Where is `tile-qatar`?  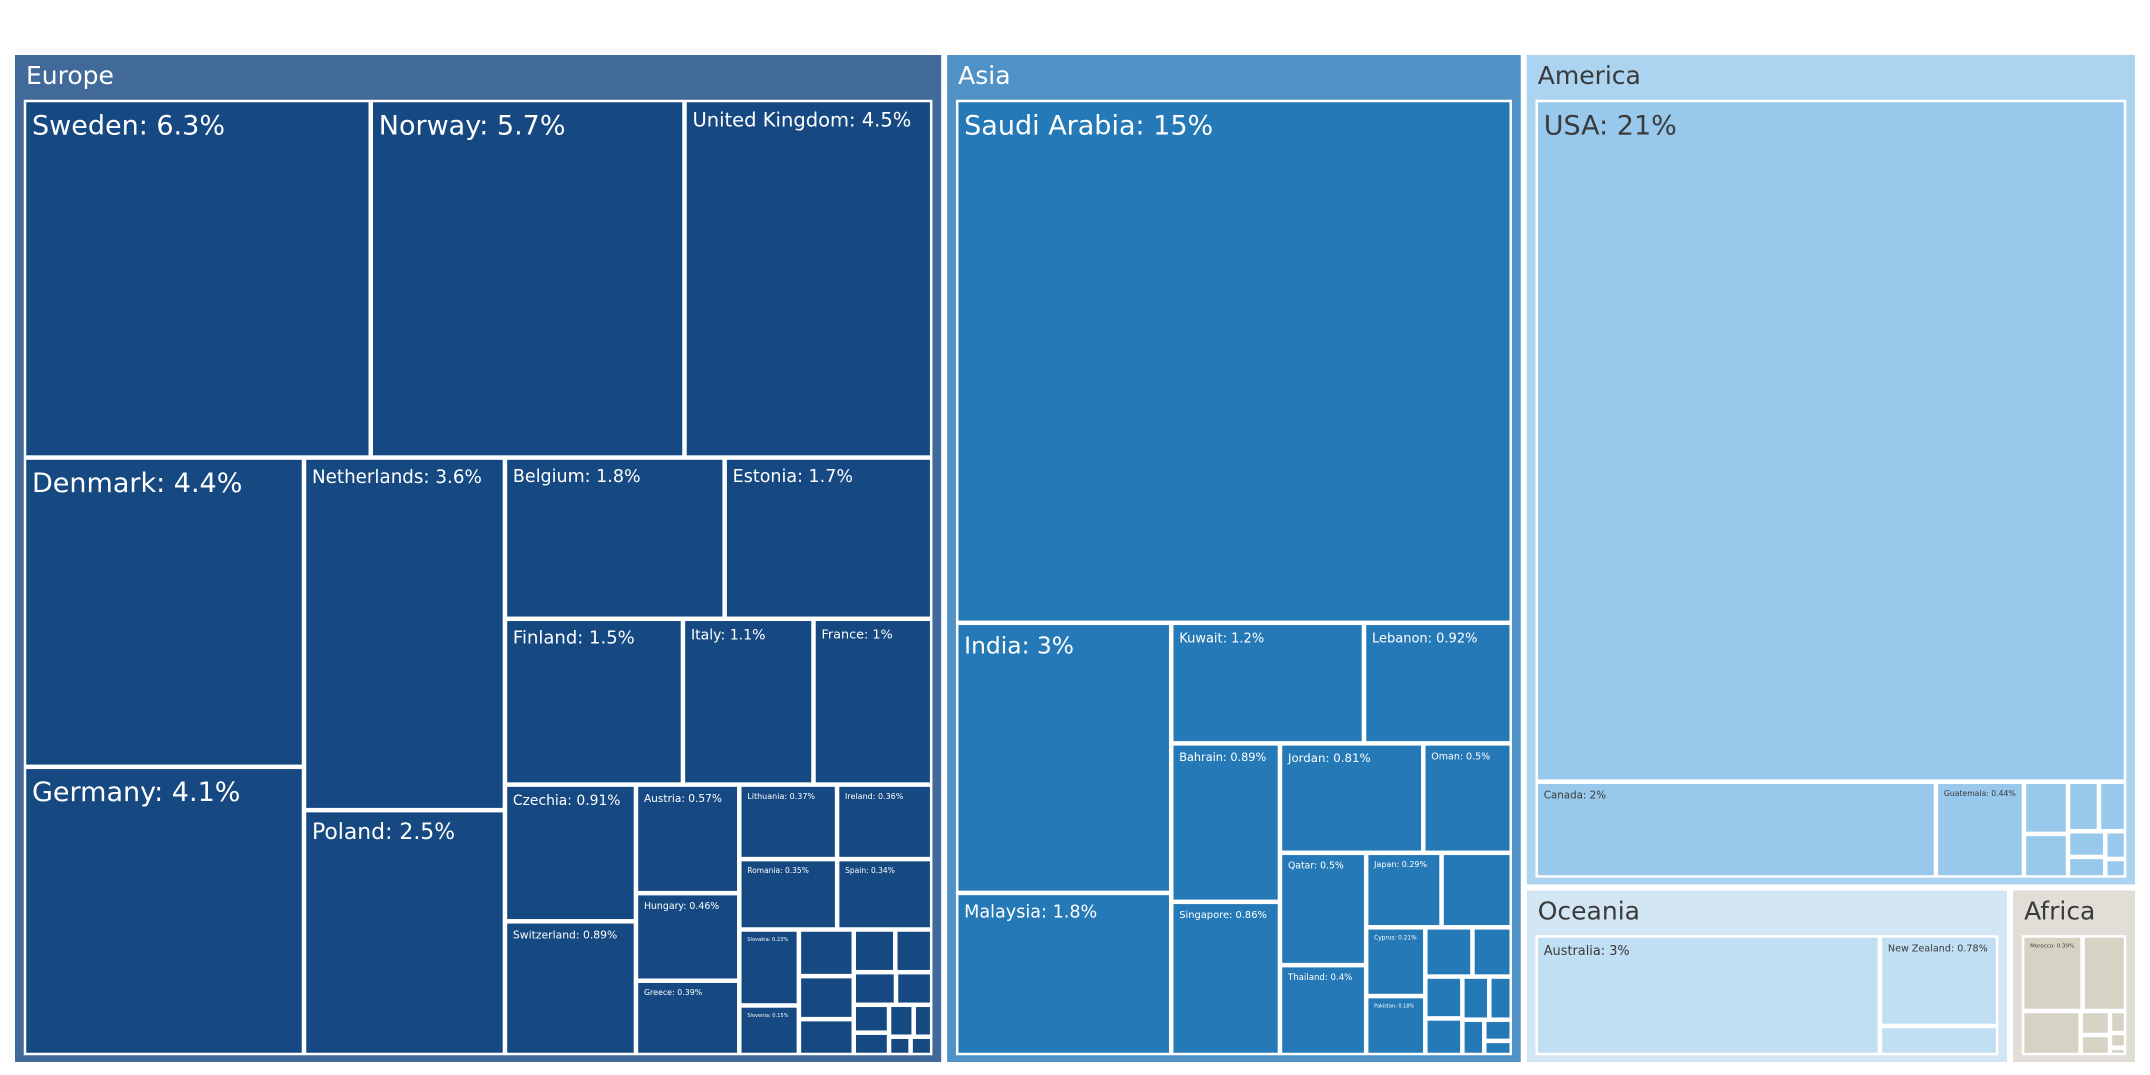 tile-qatar is located at coordinates (1323, 909).